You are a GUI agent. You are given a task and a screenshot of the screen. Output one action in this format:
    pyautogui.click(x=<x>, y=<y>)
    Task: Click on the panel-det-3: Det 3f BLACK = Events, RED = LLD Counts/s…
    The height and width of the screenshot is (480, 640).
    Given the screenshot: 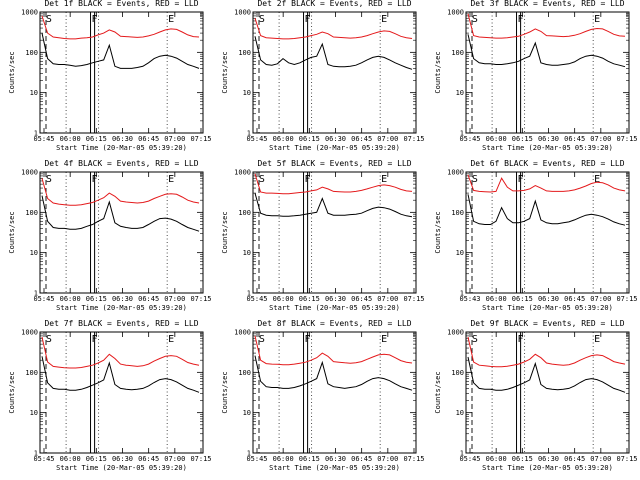 What is the action you would take?
    pyautogui.click(x=536, y=76)
    